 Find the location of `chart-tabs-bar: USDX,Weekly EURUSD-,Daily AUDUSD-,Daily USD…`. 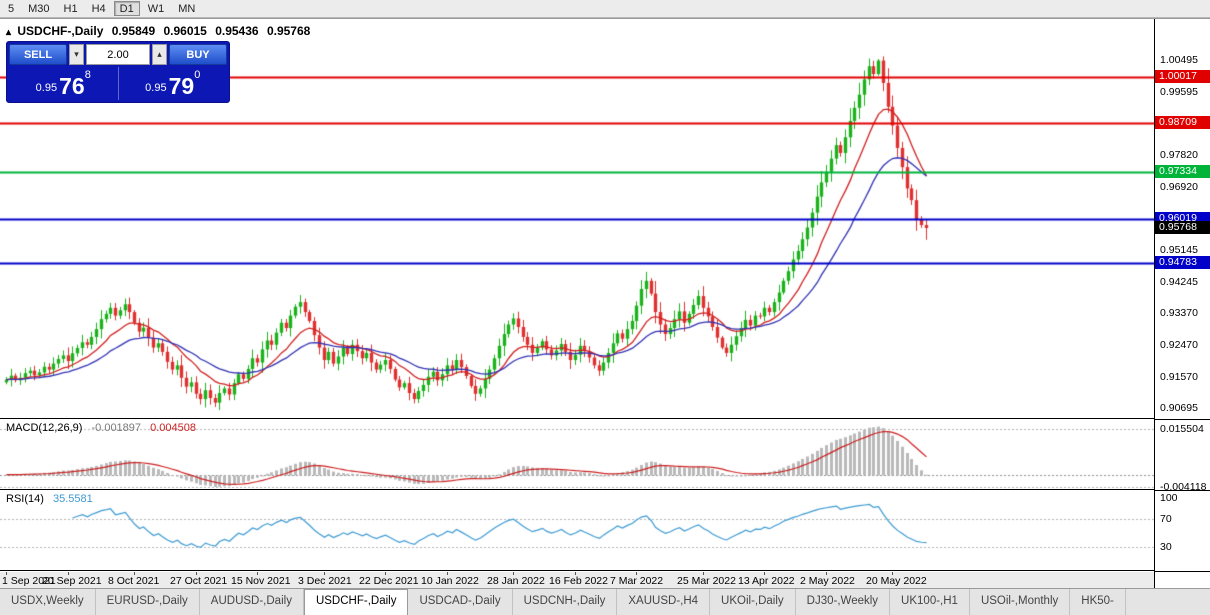

chart-tabs-bar: USDX,Weekly EURUSD-,Daily AUDUSD-,Daily USD… is located at coordinates (605, 601).